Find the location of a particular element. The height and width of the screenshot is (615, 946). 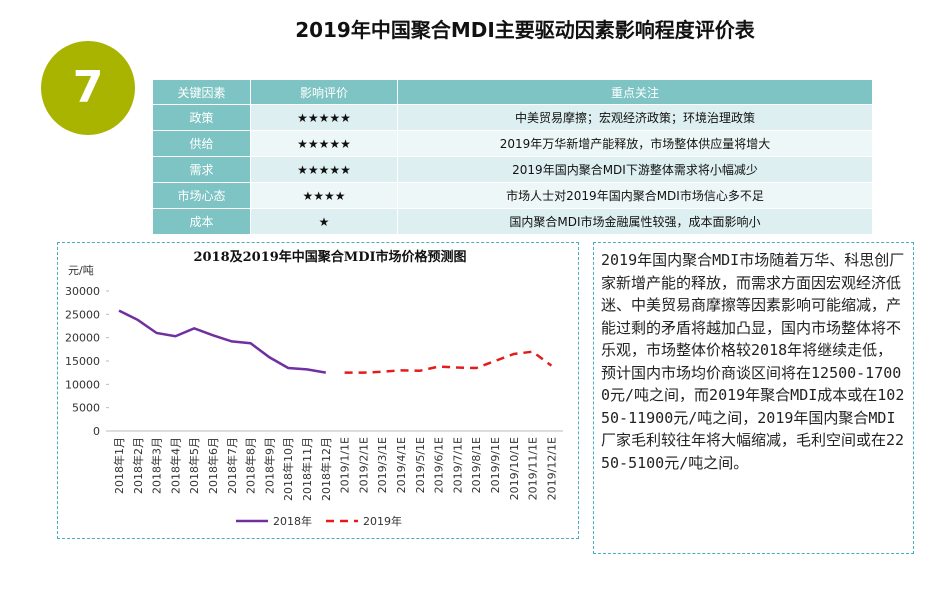

y-tick-label: 30000 is located at coordinates (82, 291).